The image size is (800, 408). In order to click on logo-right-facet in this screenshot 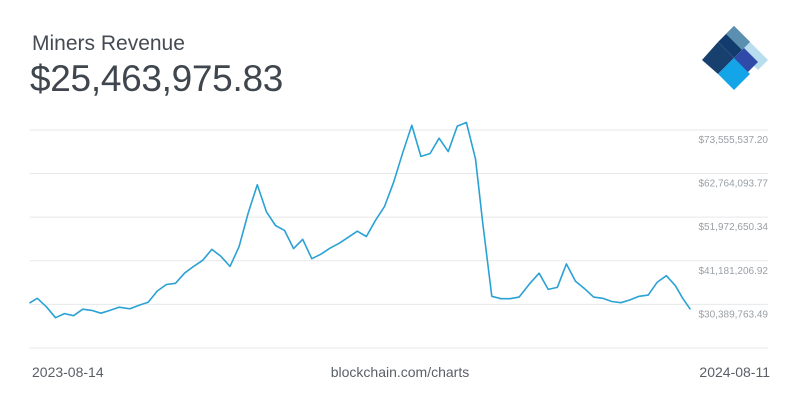, I will do `click(754, 56)`.